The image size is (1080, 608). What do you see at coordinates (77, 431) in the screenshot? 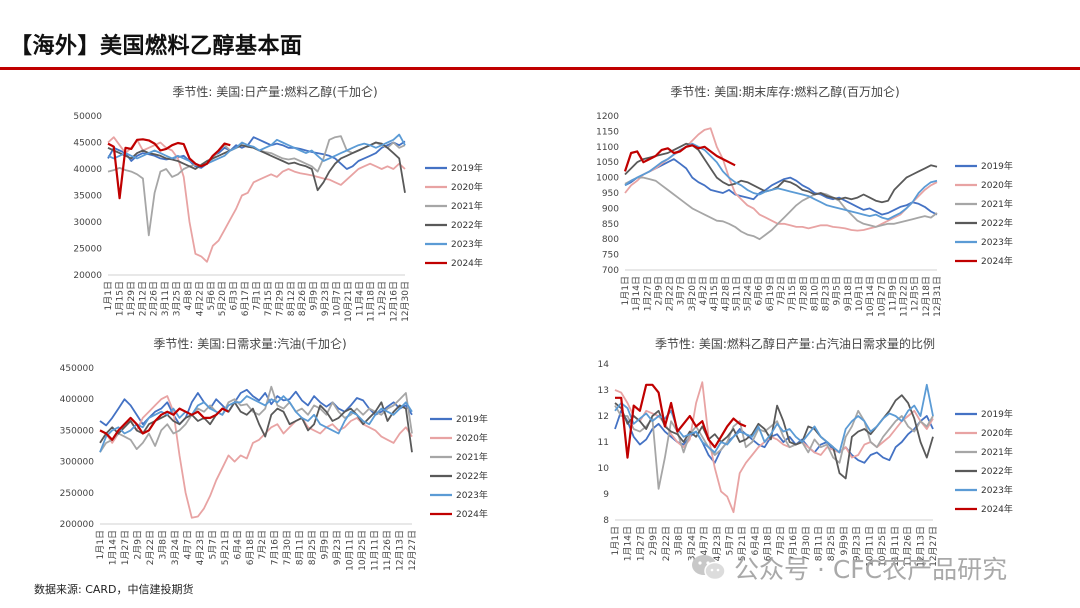
I see `y-tick-label: 350000` at bounding box center [77, 431].